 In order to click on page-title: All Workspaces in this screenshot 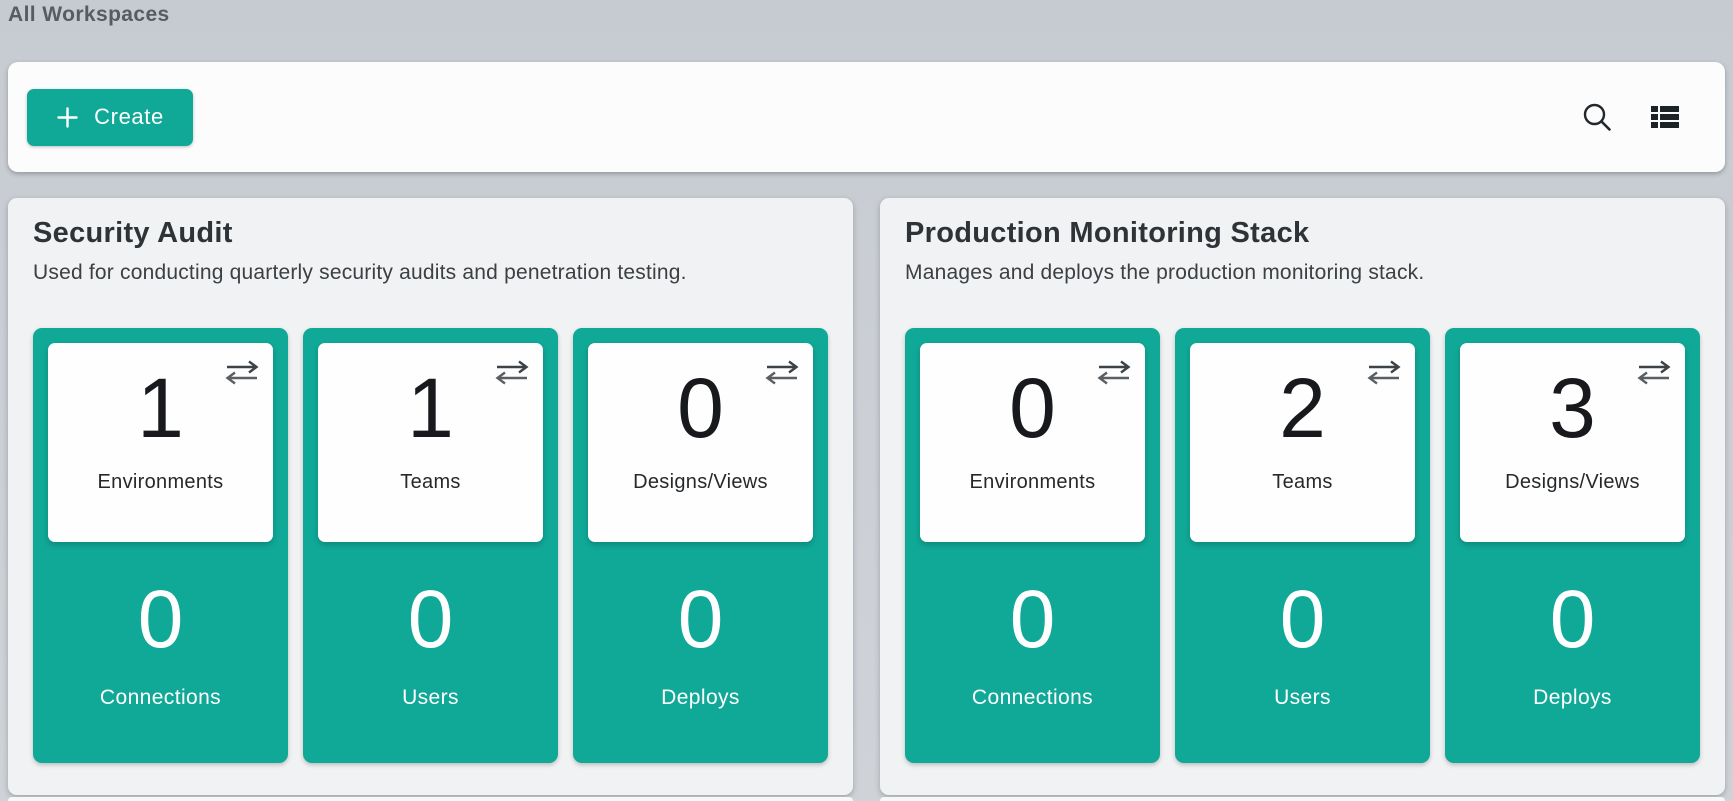, I will do `click(89, 14)`.